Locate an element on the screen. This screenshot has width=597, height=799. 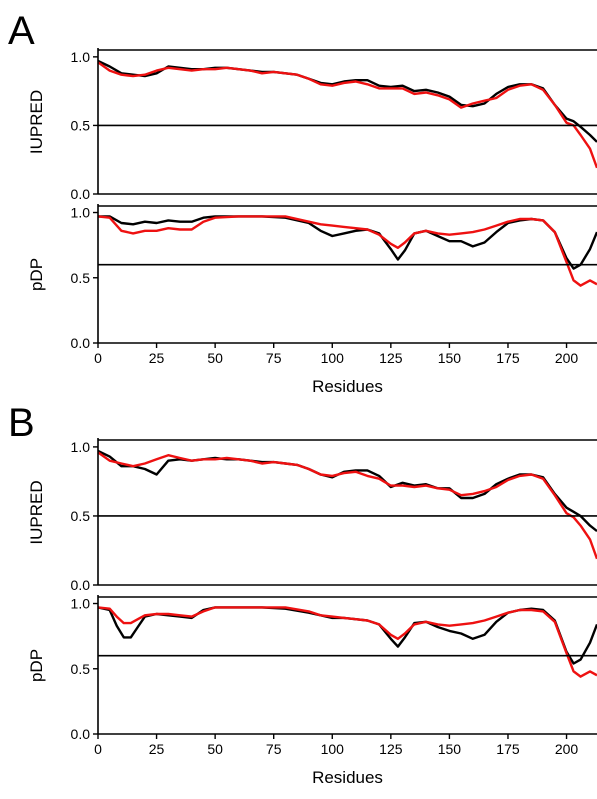
iupred-b-y-tick-label: 0.0 is located at coordinates (81, 585).